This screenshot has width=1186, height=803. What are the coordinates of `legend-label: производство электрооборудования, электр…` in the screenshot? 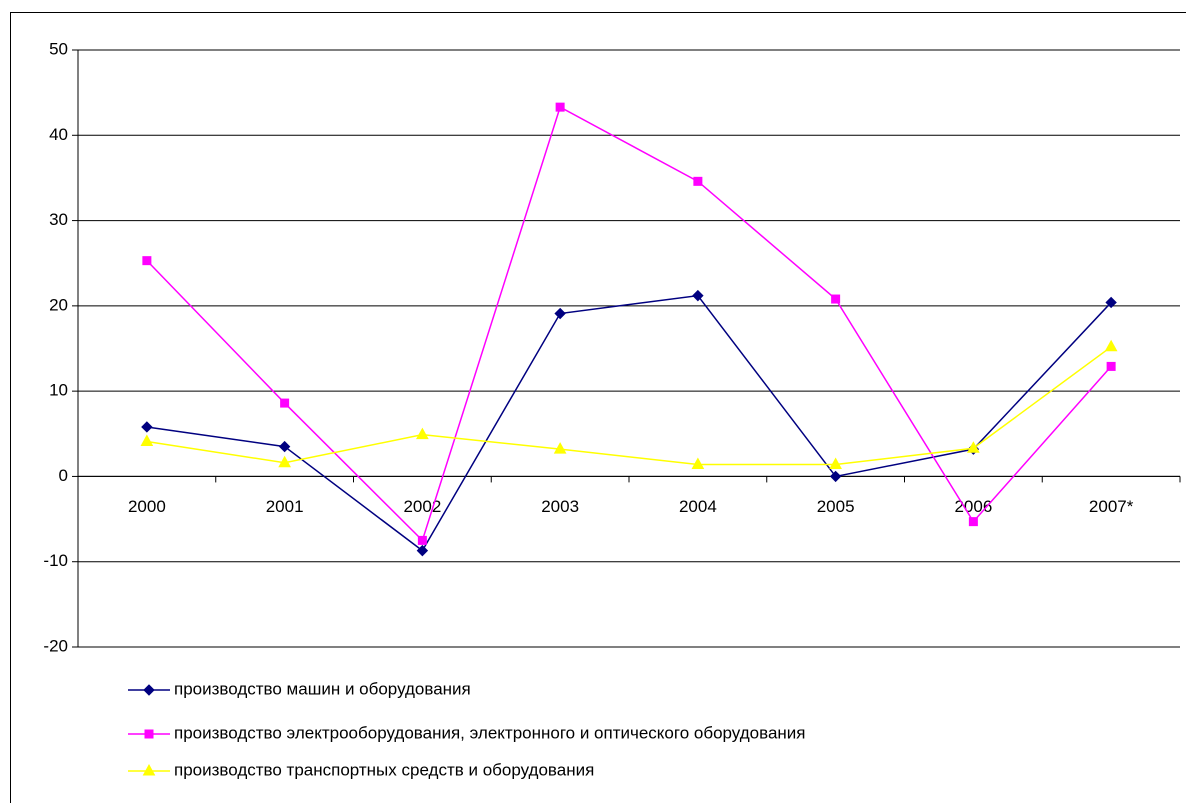 It's located at (490, 732).